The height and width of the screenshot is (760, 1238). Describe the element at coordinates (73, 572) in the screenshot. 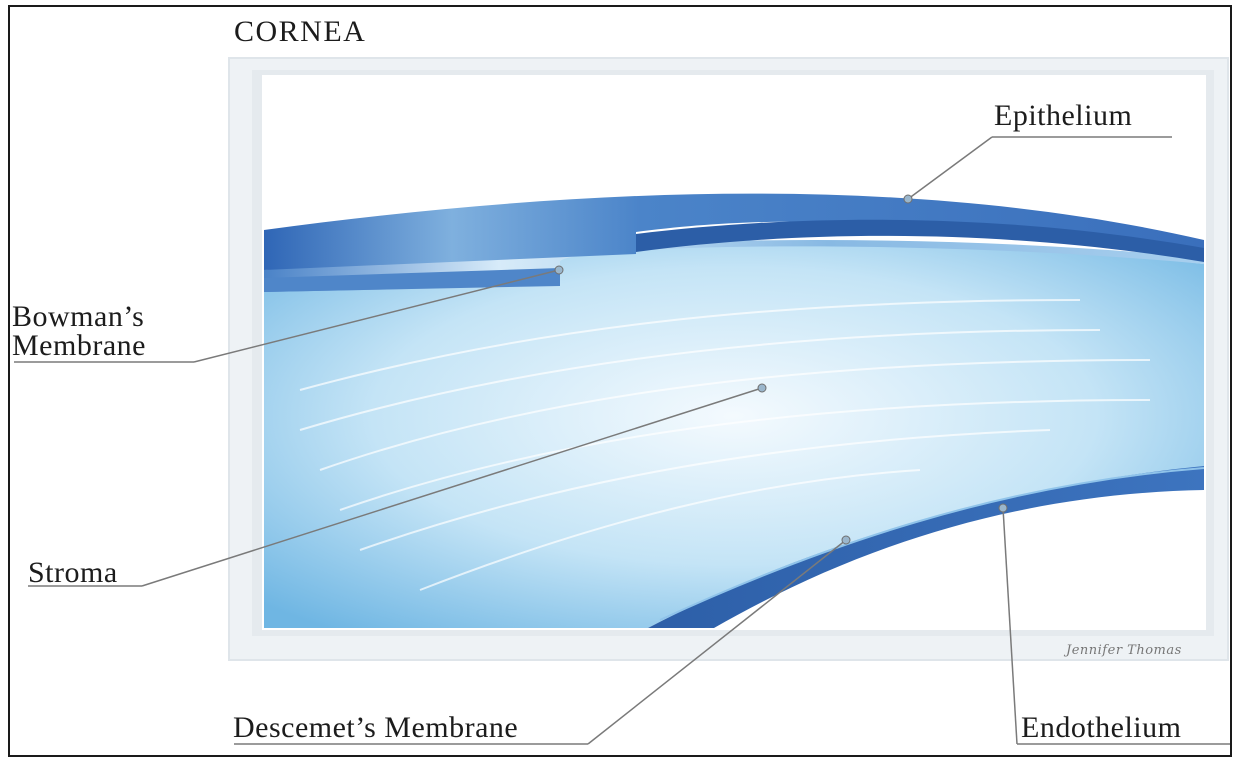

I see `label-stroma: Stroma` at that location.